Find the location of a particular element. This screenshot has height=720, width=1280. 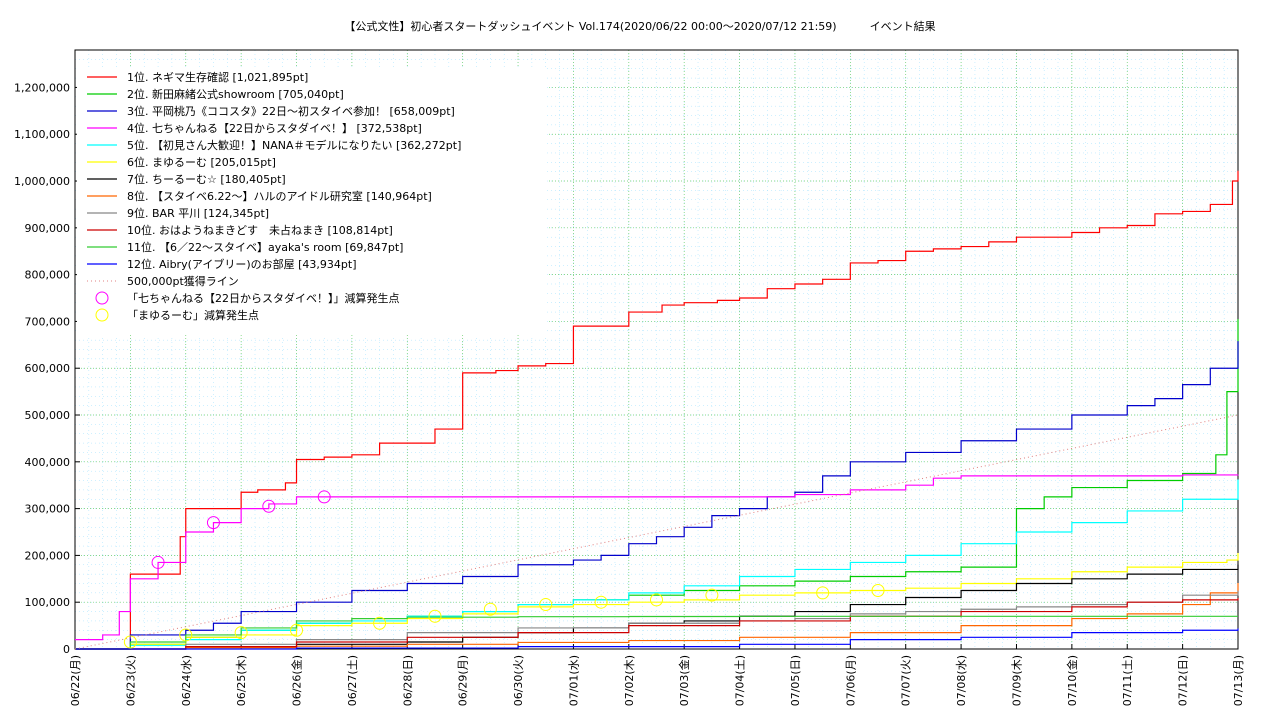

y-tick-label: 300,000 is located at coordinates (48, 509).